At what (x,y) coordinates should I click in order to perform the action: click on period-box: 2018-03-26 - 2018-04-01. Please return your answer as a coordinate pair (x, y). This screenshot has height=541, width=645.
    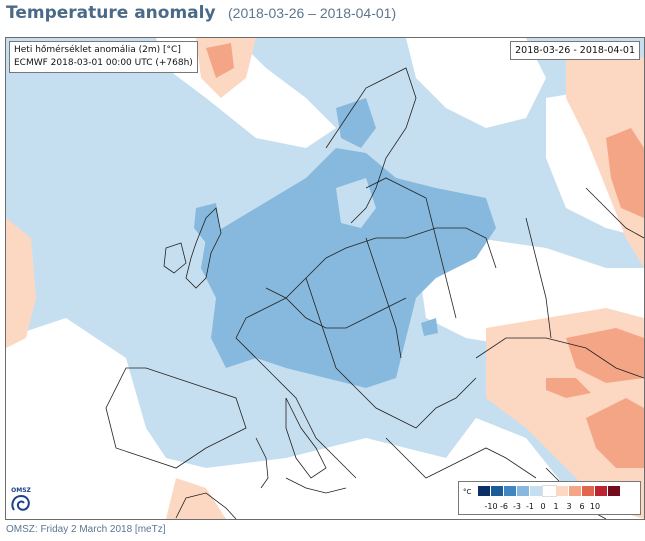
    Looking at the image, I should click on (575, 50).